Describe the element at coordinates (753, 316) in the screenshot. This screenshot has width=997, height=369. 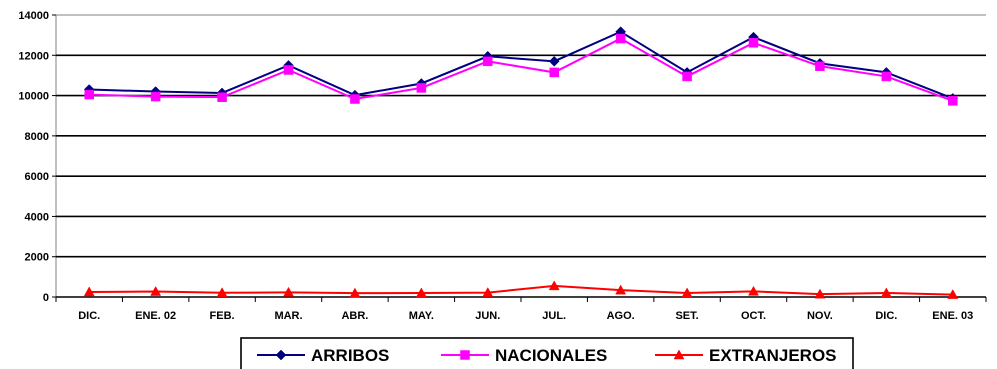
I see `x-tick-label: OCT.` at that location.